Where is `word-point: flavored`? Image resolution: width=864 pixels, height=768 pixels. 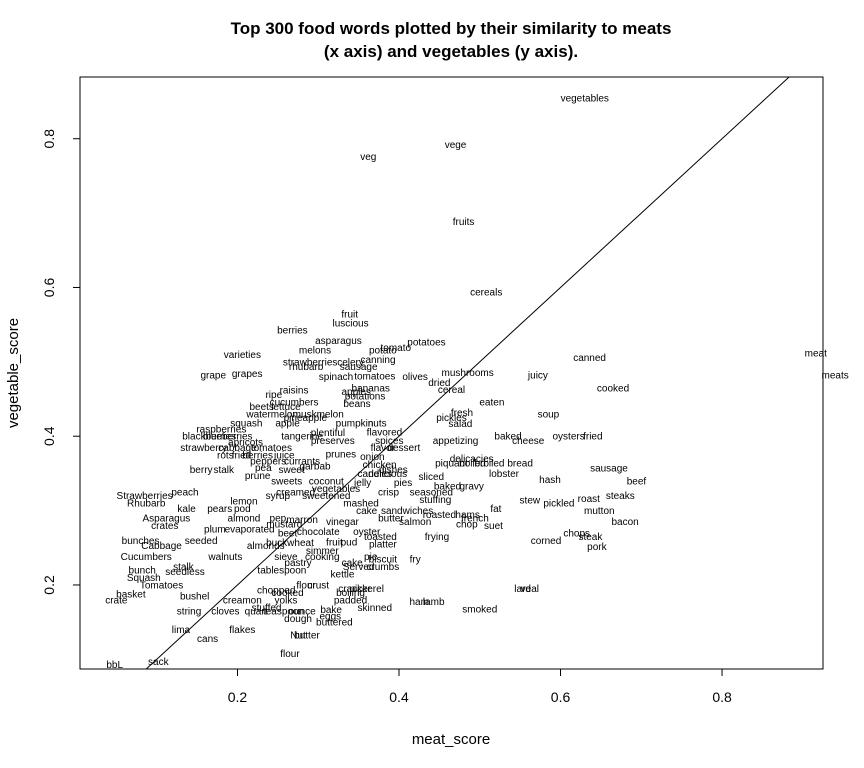 word-point: flavored is located at coordinates (385, 432).